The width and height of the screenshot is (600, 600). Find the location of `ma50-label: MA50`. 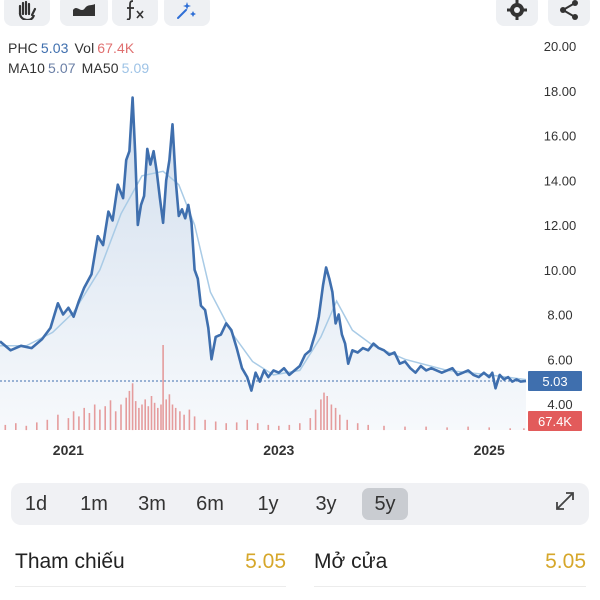

ma50-label: MA50 is located at coordinates (100, 68).